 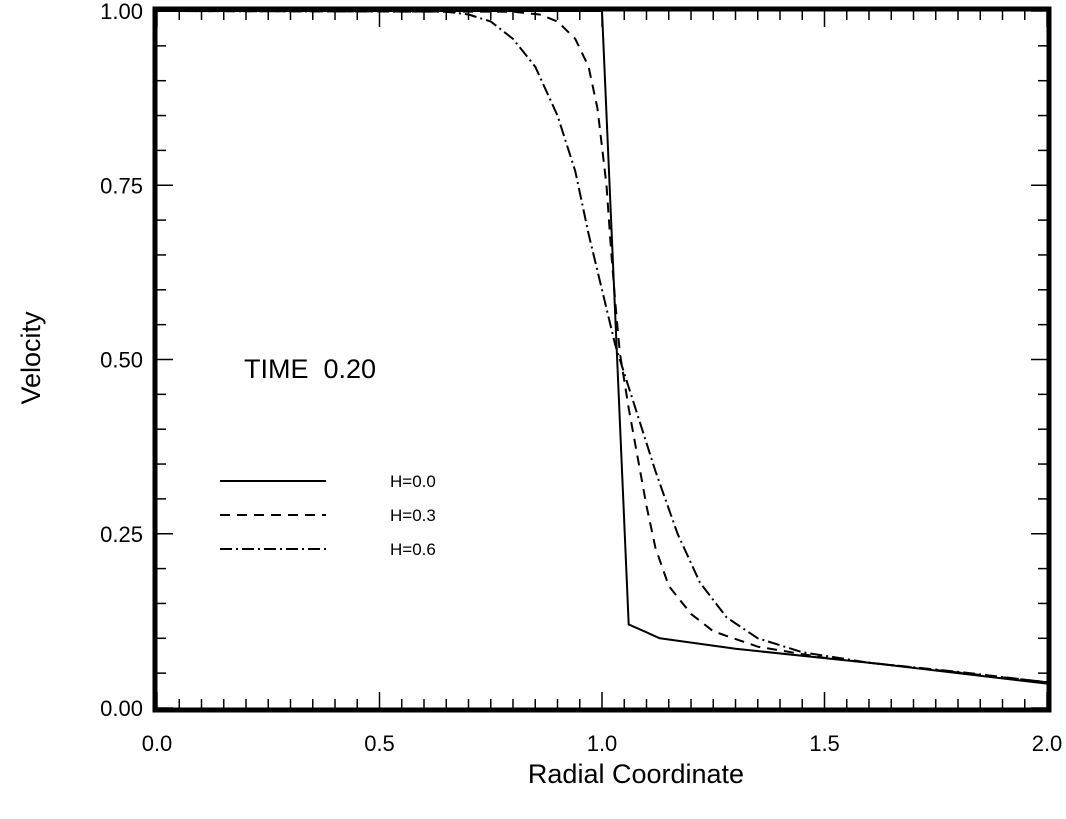 I want to click on y-tick-label: 0.75, so click(x=121, y=185).